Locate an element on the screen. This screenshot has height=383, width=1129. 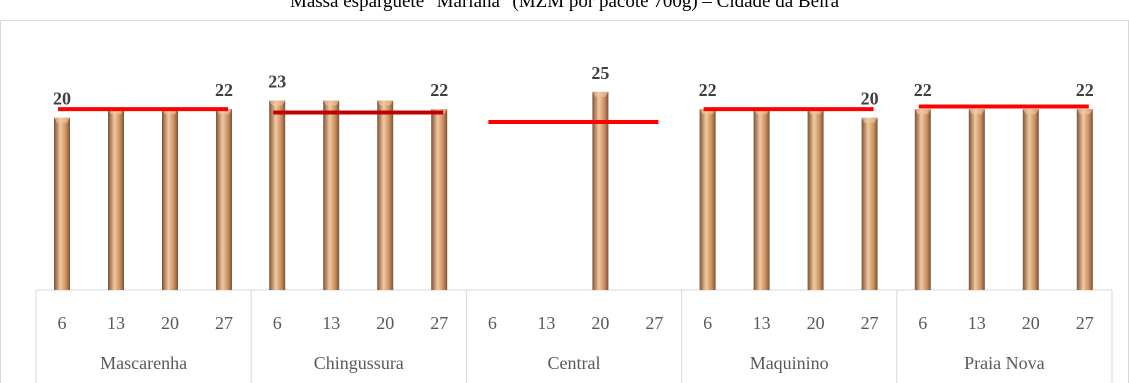
group-label-mascarenha: Mascarenha is located at coordinates (143, 363).